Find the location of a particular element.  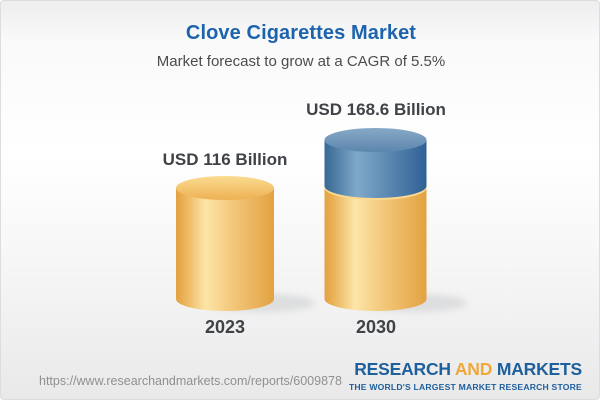

category-label-2030: 2030 is located at coordinates (376, 327).